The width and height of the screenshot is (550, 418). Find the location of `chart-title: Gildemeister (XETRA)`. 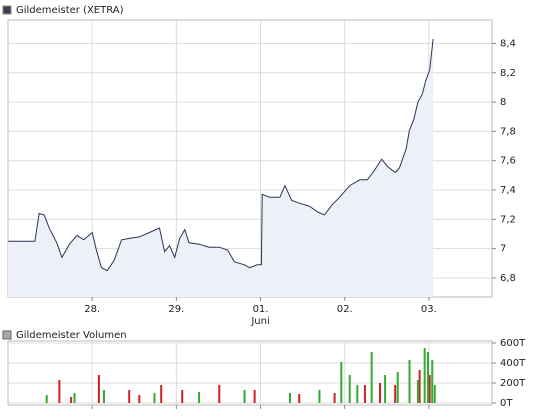

chart-title: Gildemeister (XETRA) is located at coordinates (70, 10).